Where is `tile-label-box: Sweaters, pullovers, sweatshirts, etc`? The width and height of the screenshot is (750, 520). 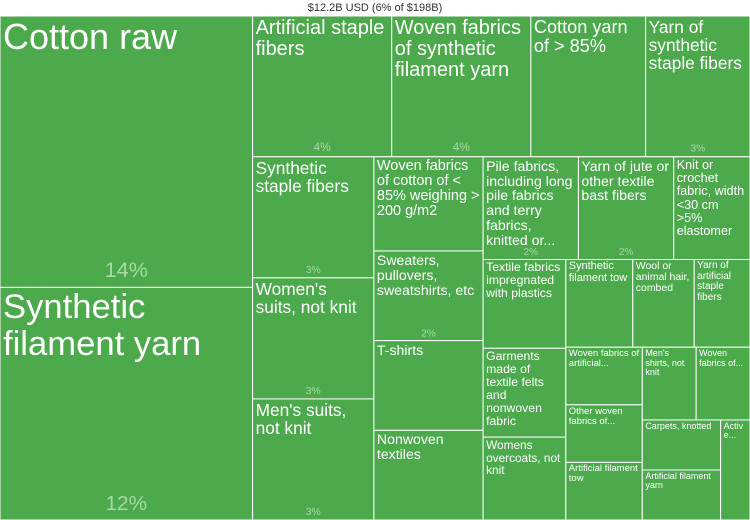
tile-label-box: Sweaters, pullovers, sweatshirts, etc is located at coordinates (425, 274).